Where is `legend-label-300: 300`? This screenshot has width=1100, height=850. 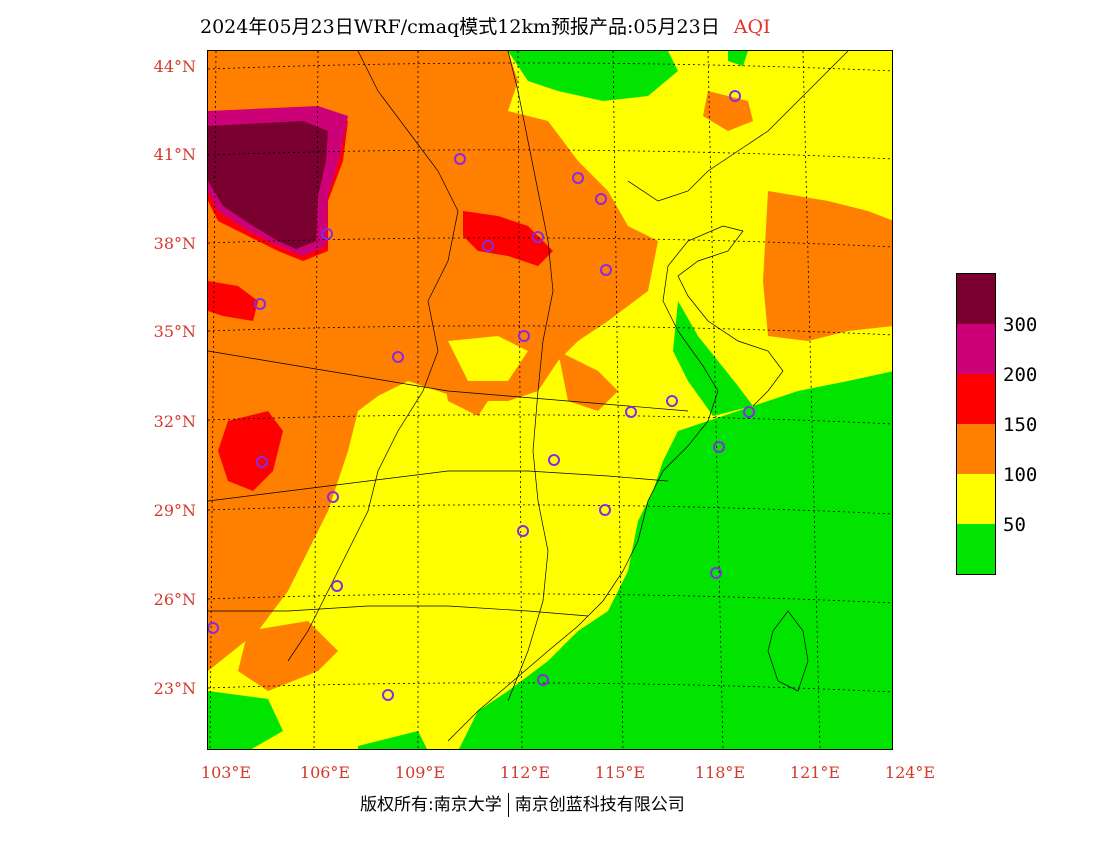
legend-label-300: 300 is located at coordinates (1020, 325).